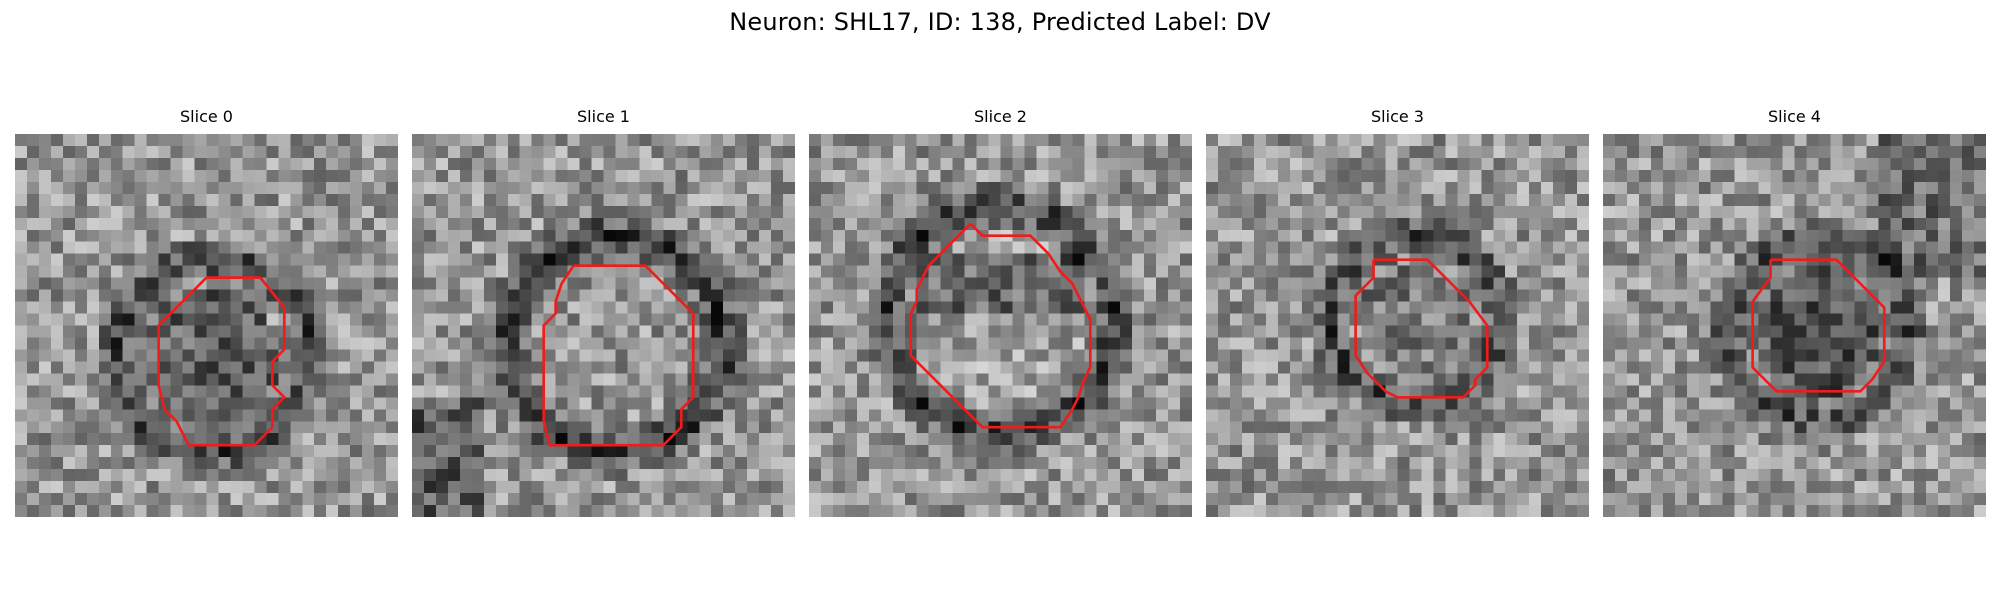  I want to click on slice-panel-4: Slice 4, so click(1794, 312).